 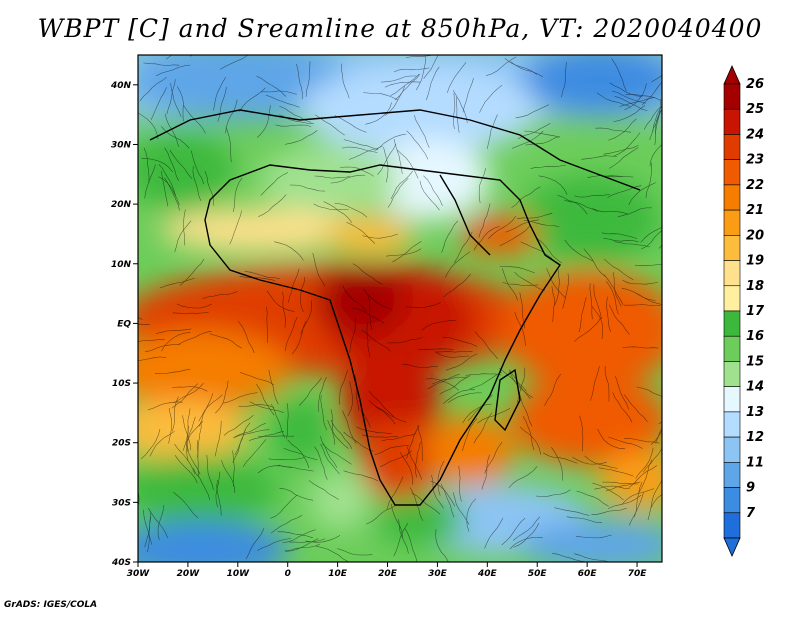 What do you see at coordinates (744, 311) in the screenshot?
I see `colorbar: 26 25 24 23 22 21 20 19 18 17 16 15 14 13 12 11 9 7` at bounding box center [744, 311].